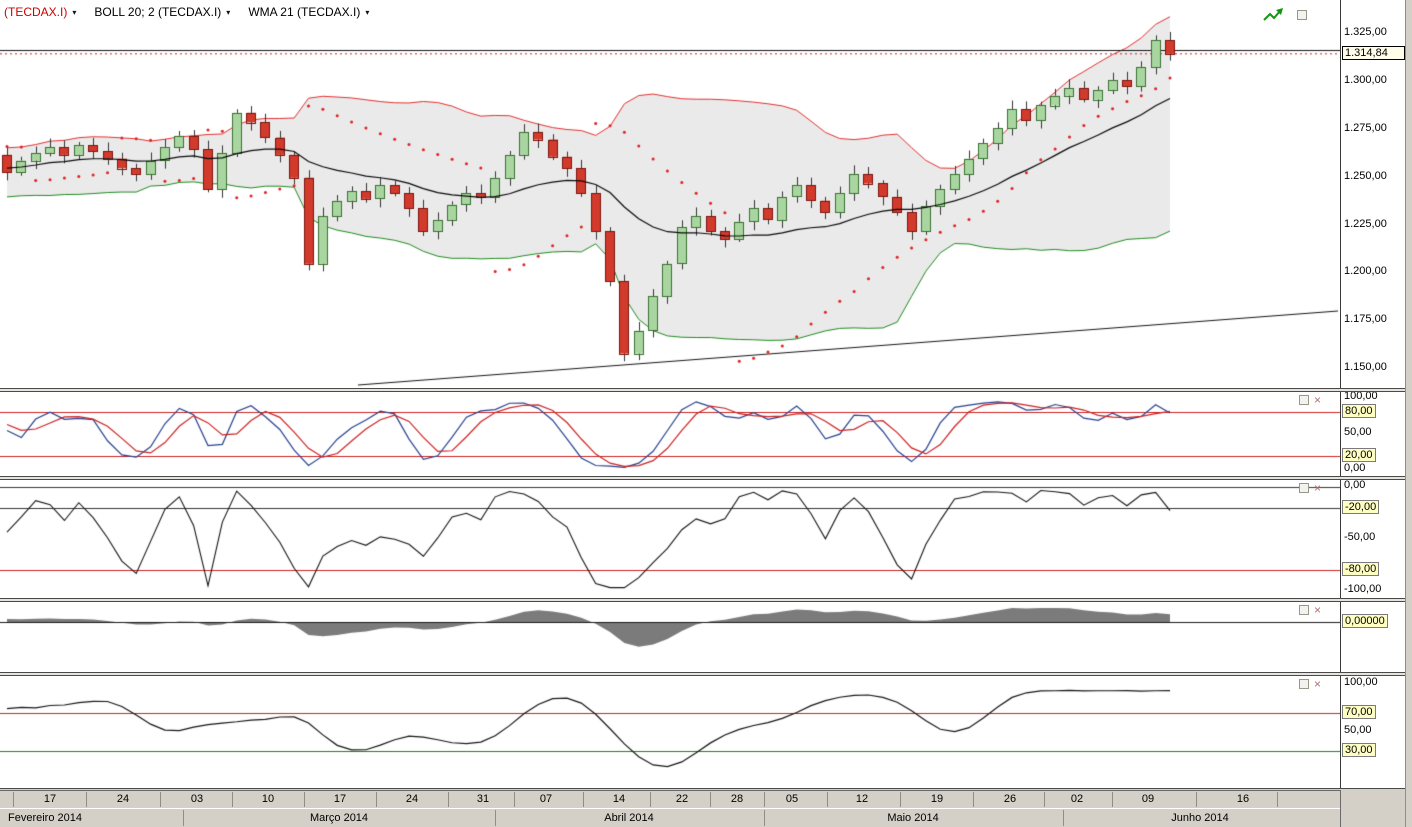  What do you see at coordinates (1359, 411) in the screenshot?
I see `axis-level-box: 80,00` at bounding box center [1359, 411].